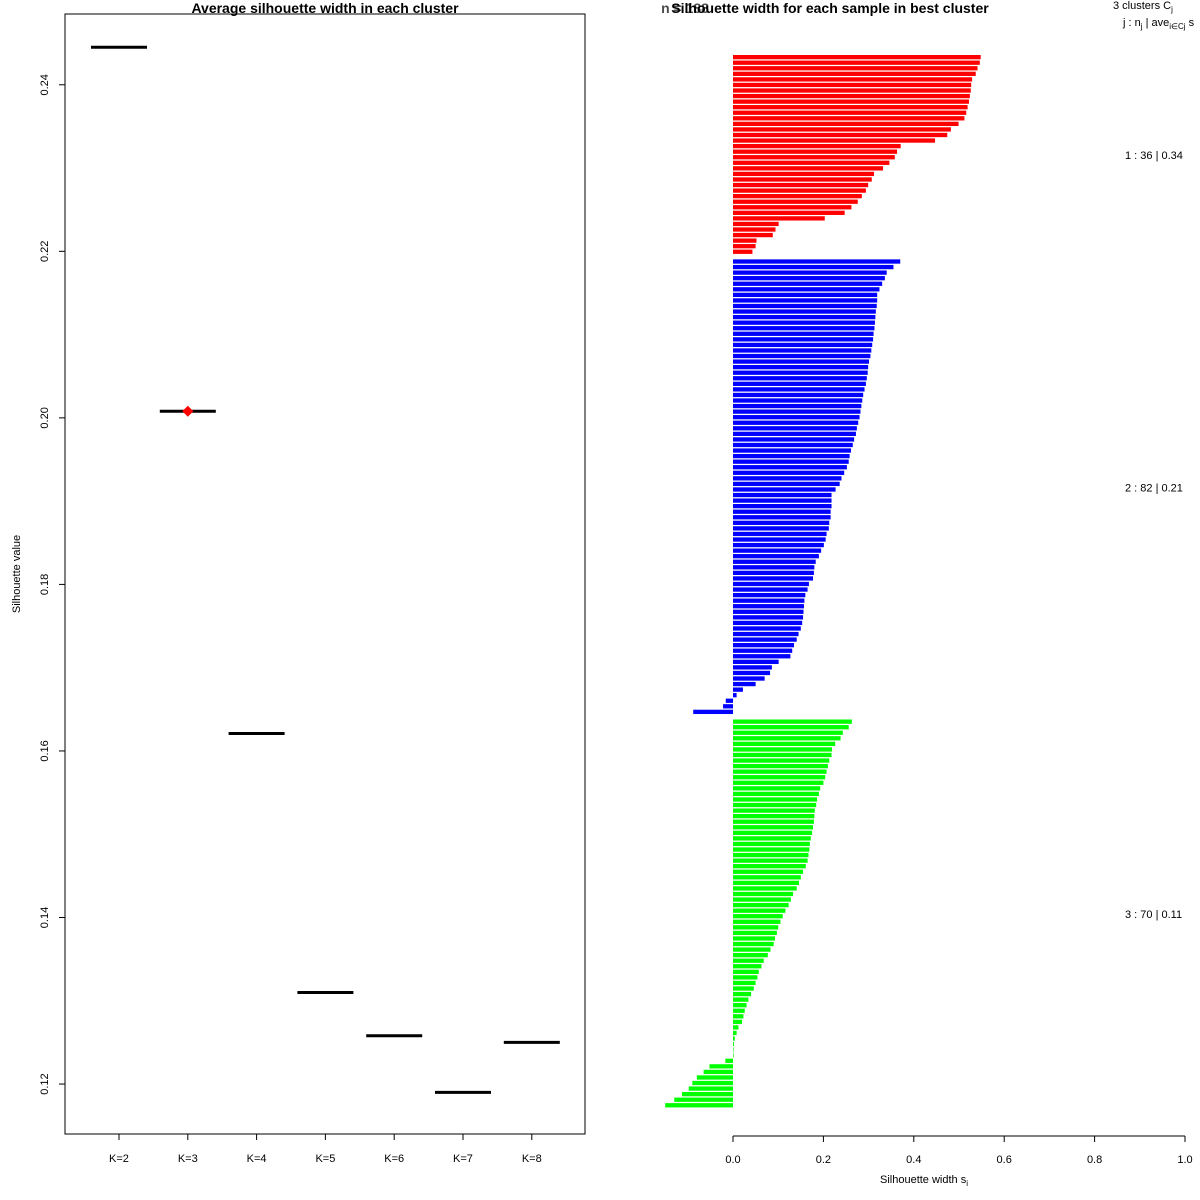 Image resolution: width=1200 pixels, height=1200 pixels. I want to click on right-x-axis-label: Silhouette width si, so click(924, 1181).